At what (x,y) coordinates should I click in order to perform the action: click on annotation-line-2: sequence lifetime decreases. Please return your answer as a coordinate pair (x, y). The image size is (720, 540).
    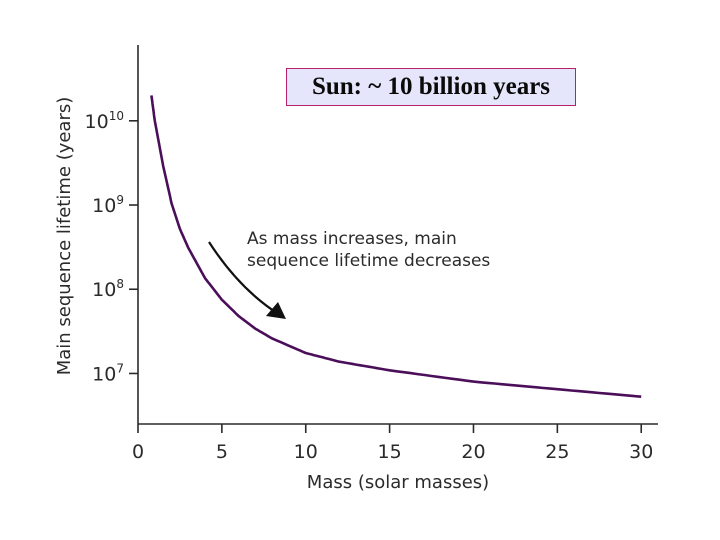
    Looking at the image, I should click on (368, 261).